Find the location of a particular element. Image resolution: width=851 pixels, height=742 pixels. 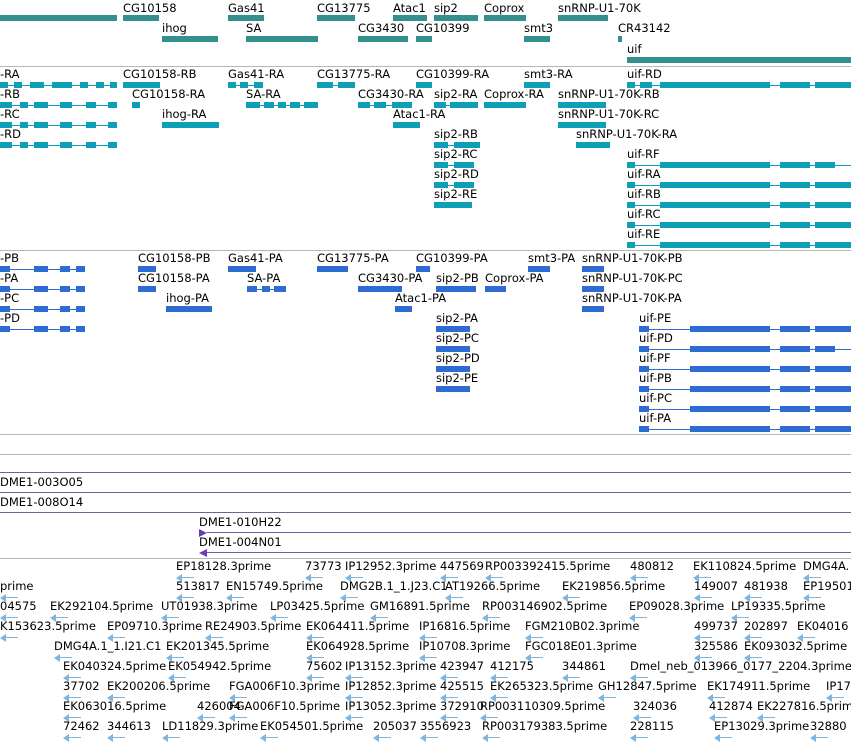

est-label: IP10708.3prime is located at coordinates (465, 646).